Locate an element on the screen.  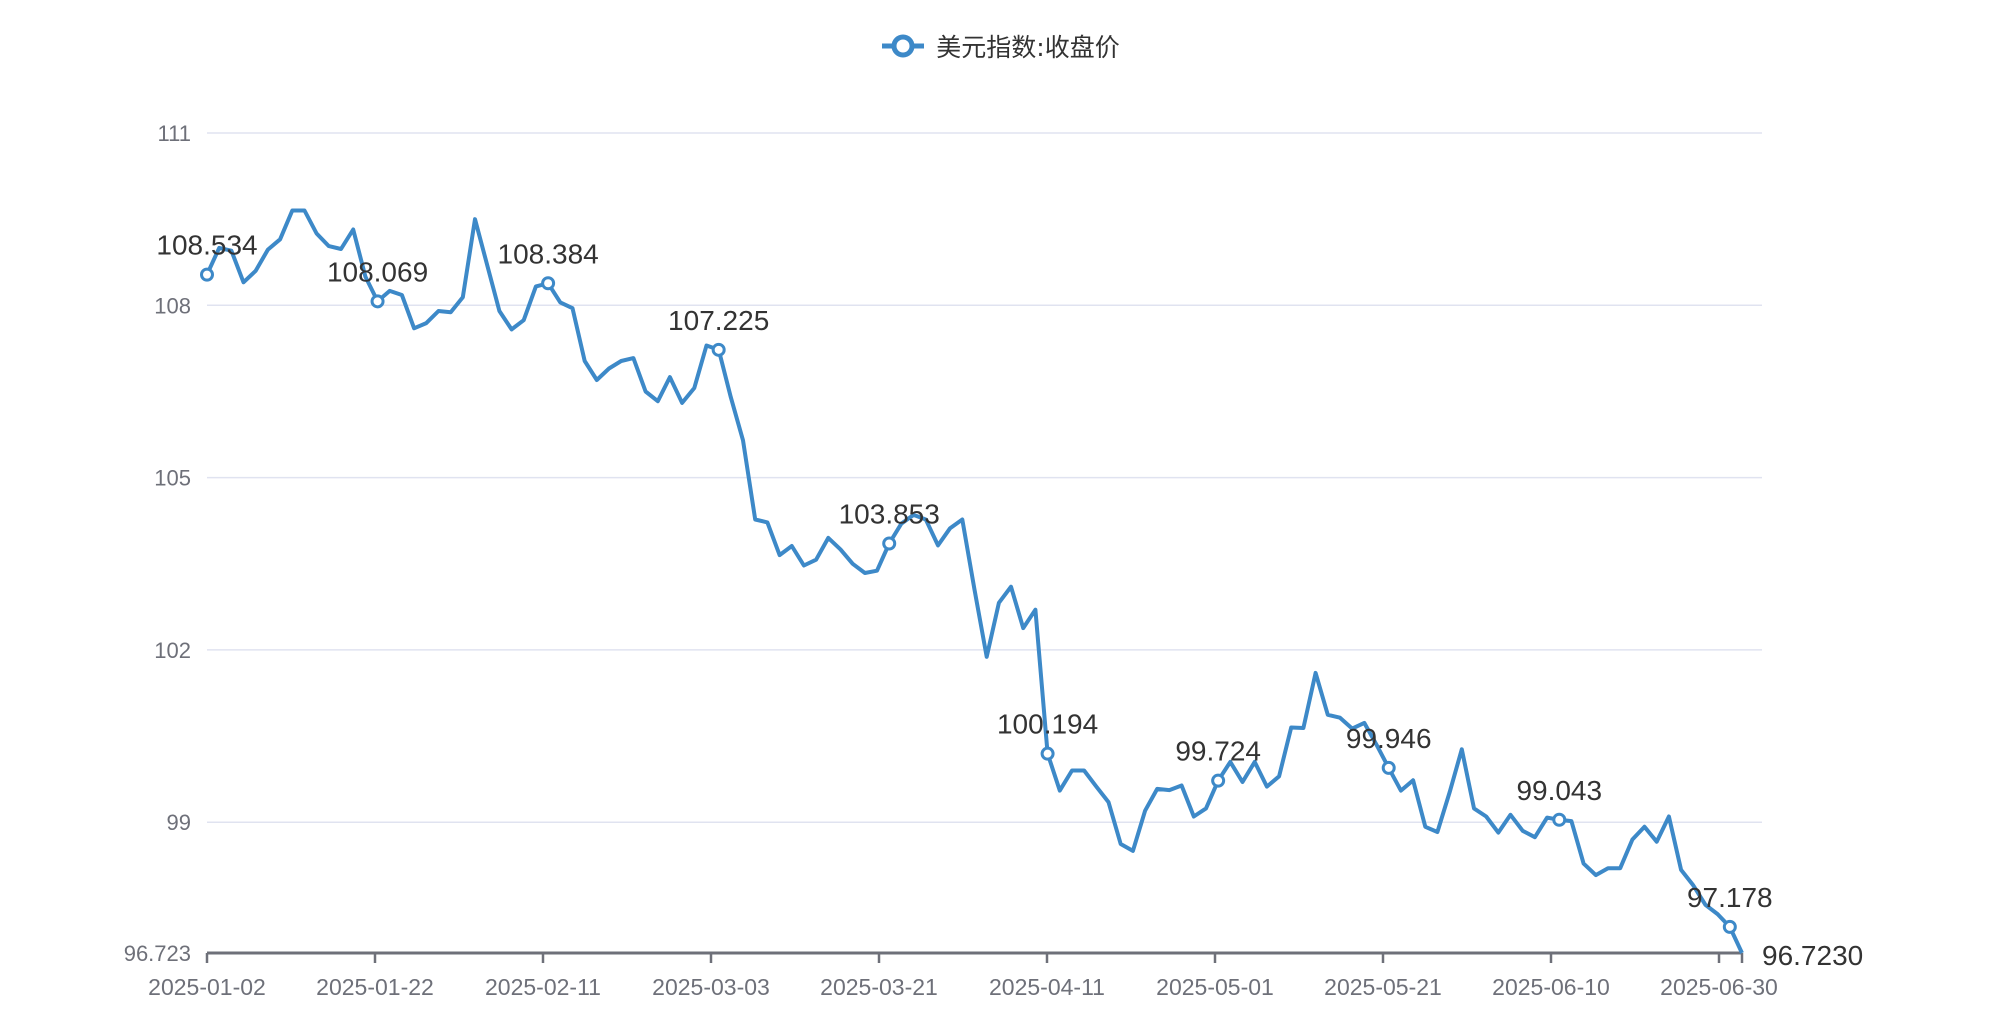
x-tick-label: 2025-02-11 is located at coordinates (543, 987).